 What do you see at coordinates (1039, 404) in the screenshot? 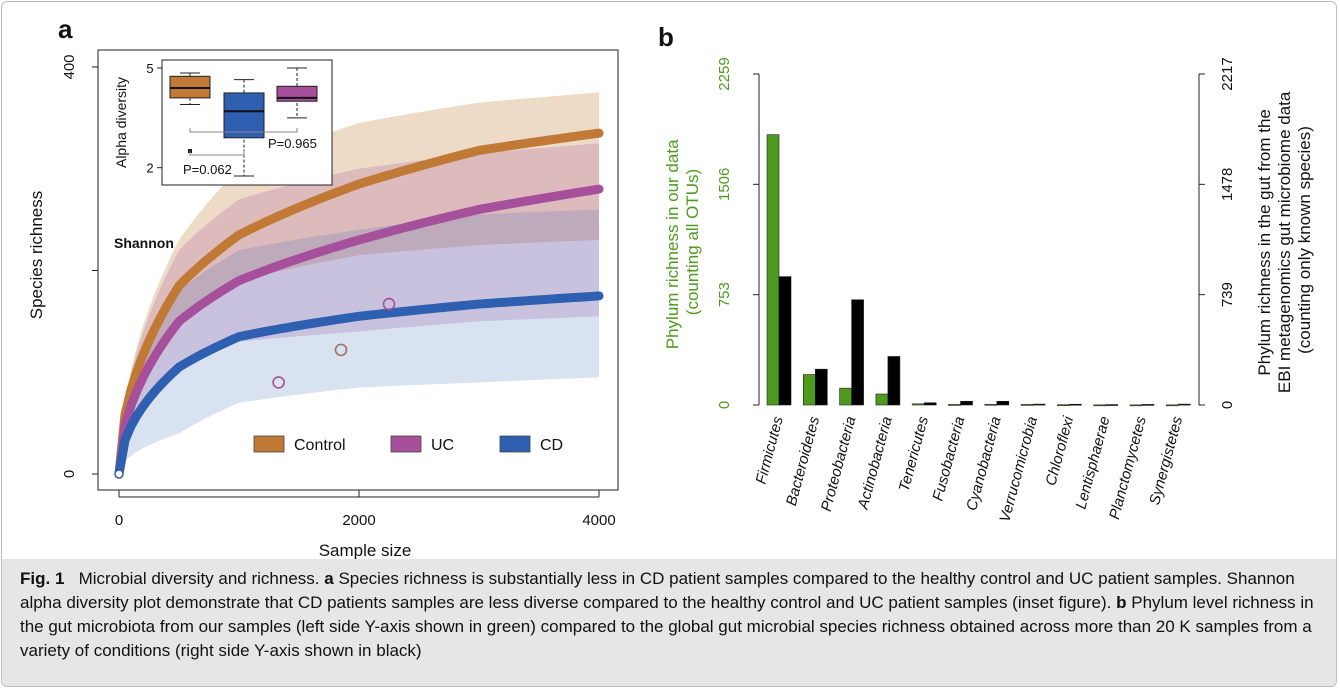
I see `bar-right-verrucomicrobia` at bounding box center [1039, 404].